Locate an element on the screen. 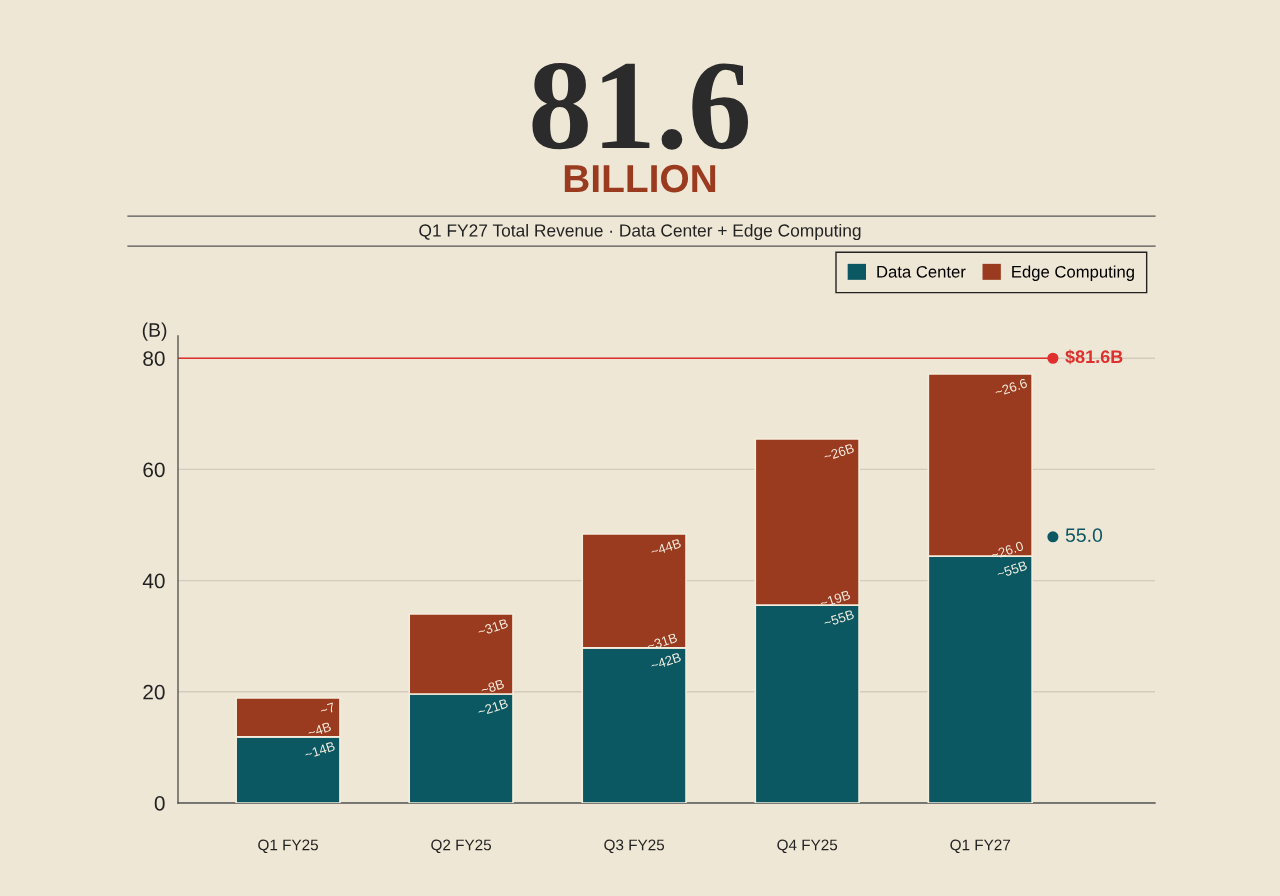 Image resolution: width=1280 pixels, height=896 pixels. annotation: ~44B is located at coordinates (666, 547).